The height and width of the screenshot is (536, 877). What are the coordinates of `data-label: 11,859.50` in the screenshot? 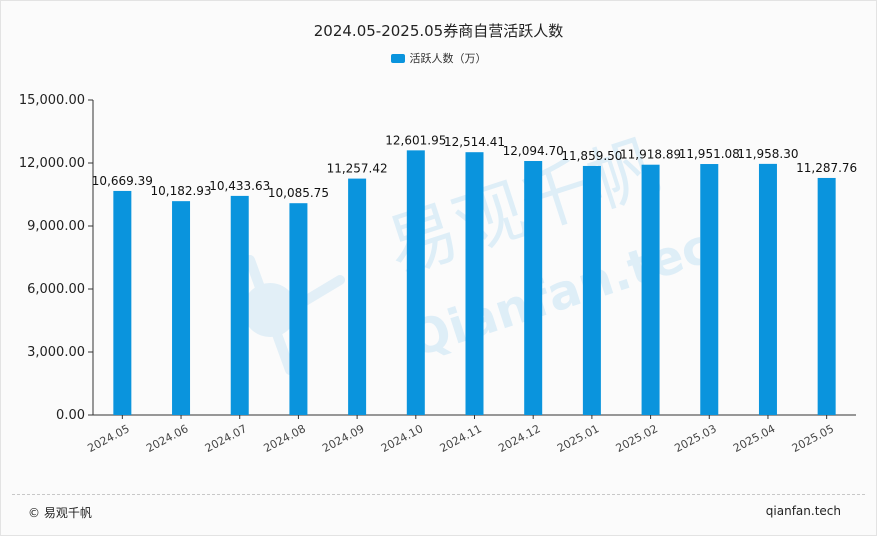 It's located at (591, 156).